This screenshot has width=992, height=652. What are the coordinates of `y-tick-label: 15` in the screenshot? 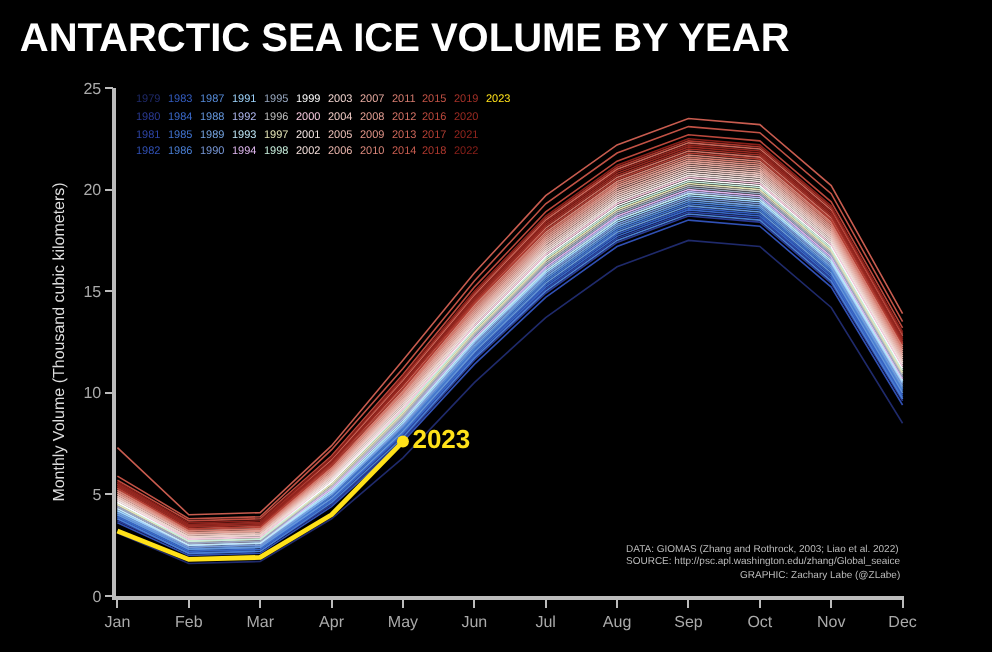 It's located at (93, 291).